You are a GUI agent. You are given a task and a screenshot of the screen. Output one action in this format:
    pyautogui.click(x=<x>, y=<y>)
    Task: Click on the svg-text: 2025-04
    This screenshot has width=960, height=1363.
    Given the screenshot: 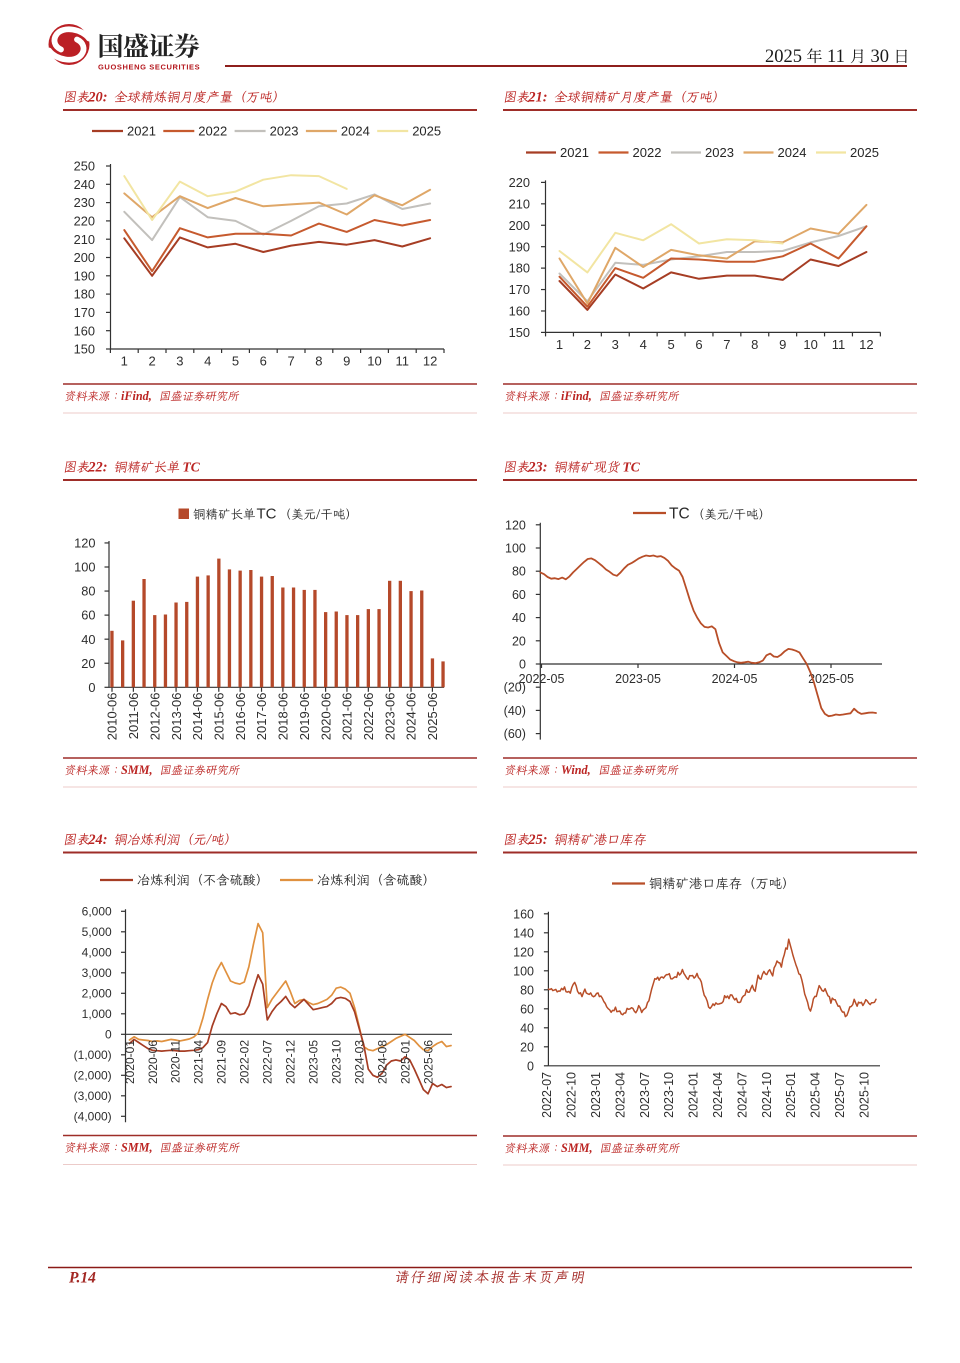 What is the action you would take?
    pyautogui.click(x=816, y=1095)
    